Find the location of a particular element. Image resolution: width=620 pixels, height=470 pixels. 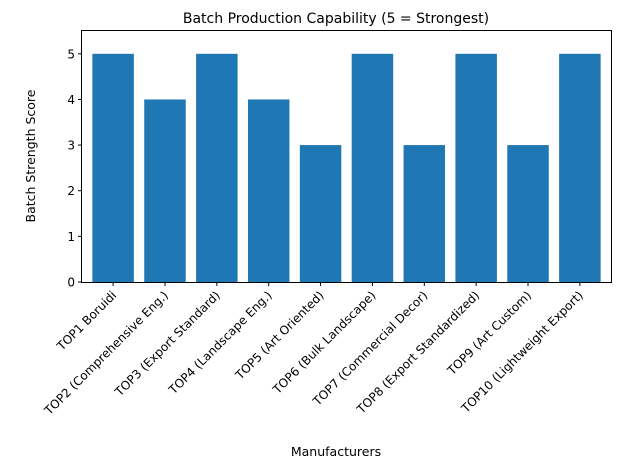

x-tick-label: TOP5 (Art Oriented) is located at coordinates (279, 335).